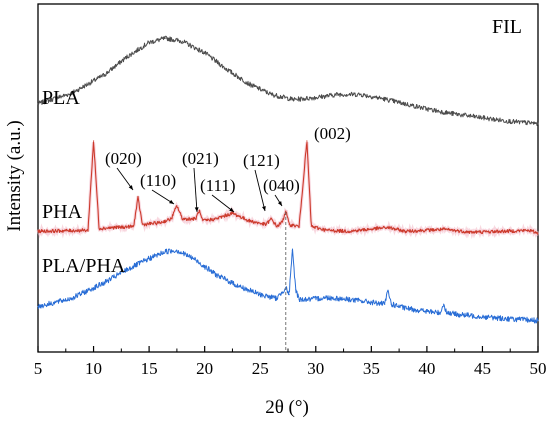  What do you see at coordinates (84, 266) in the screenshot?
I see `series-label-pla-pha: PLA/PHA` at bounding box center [84, 266].